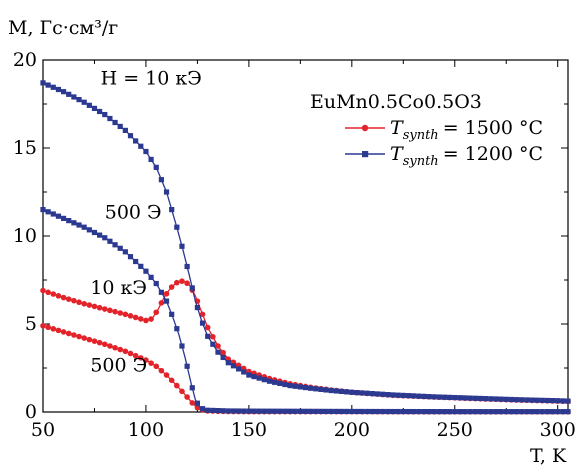 The height and width of the screenshot is (468, 578). What do you see at coordinates (396, 102) in the screenshot?
I see `legend-title: EuMn0.5Co0.5O3` at bounding box center [396, 102].